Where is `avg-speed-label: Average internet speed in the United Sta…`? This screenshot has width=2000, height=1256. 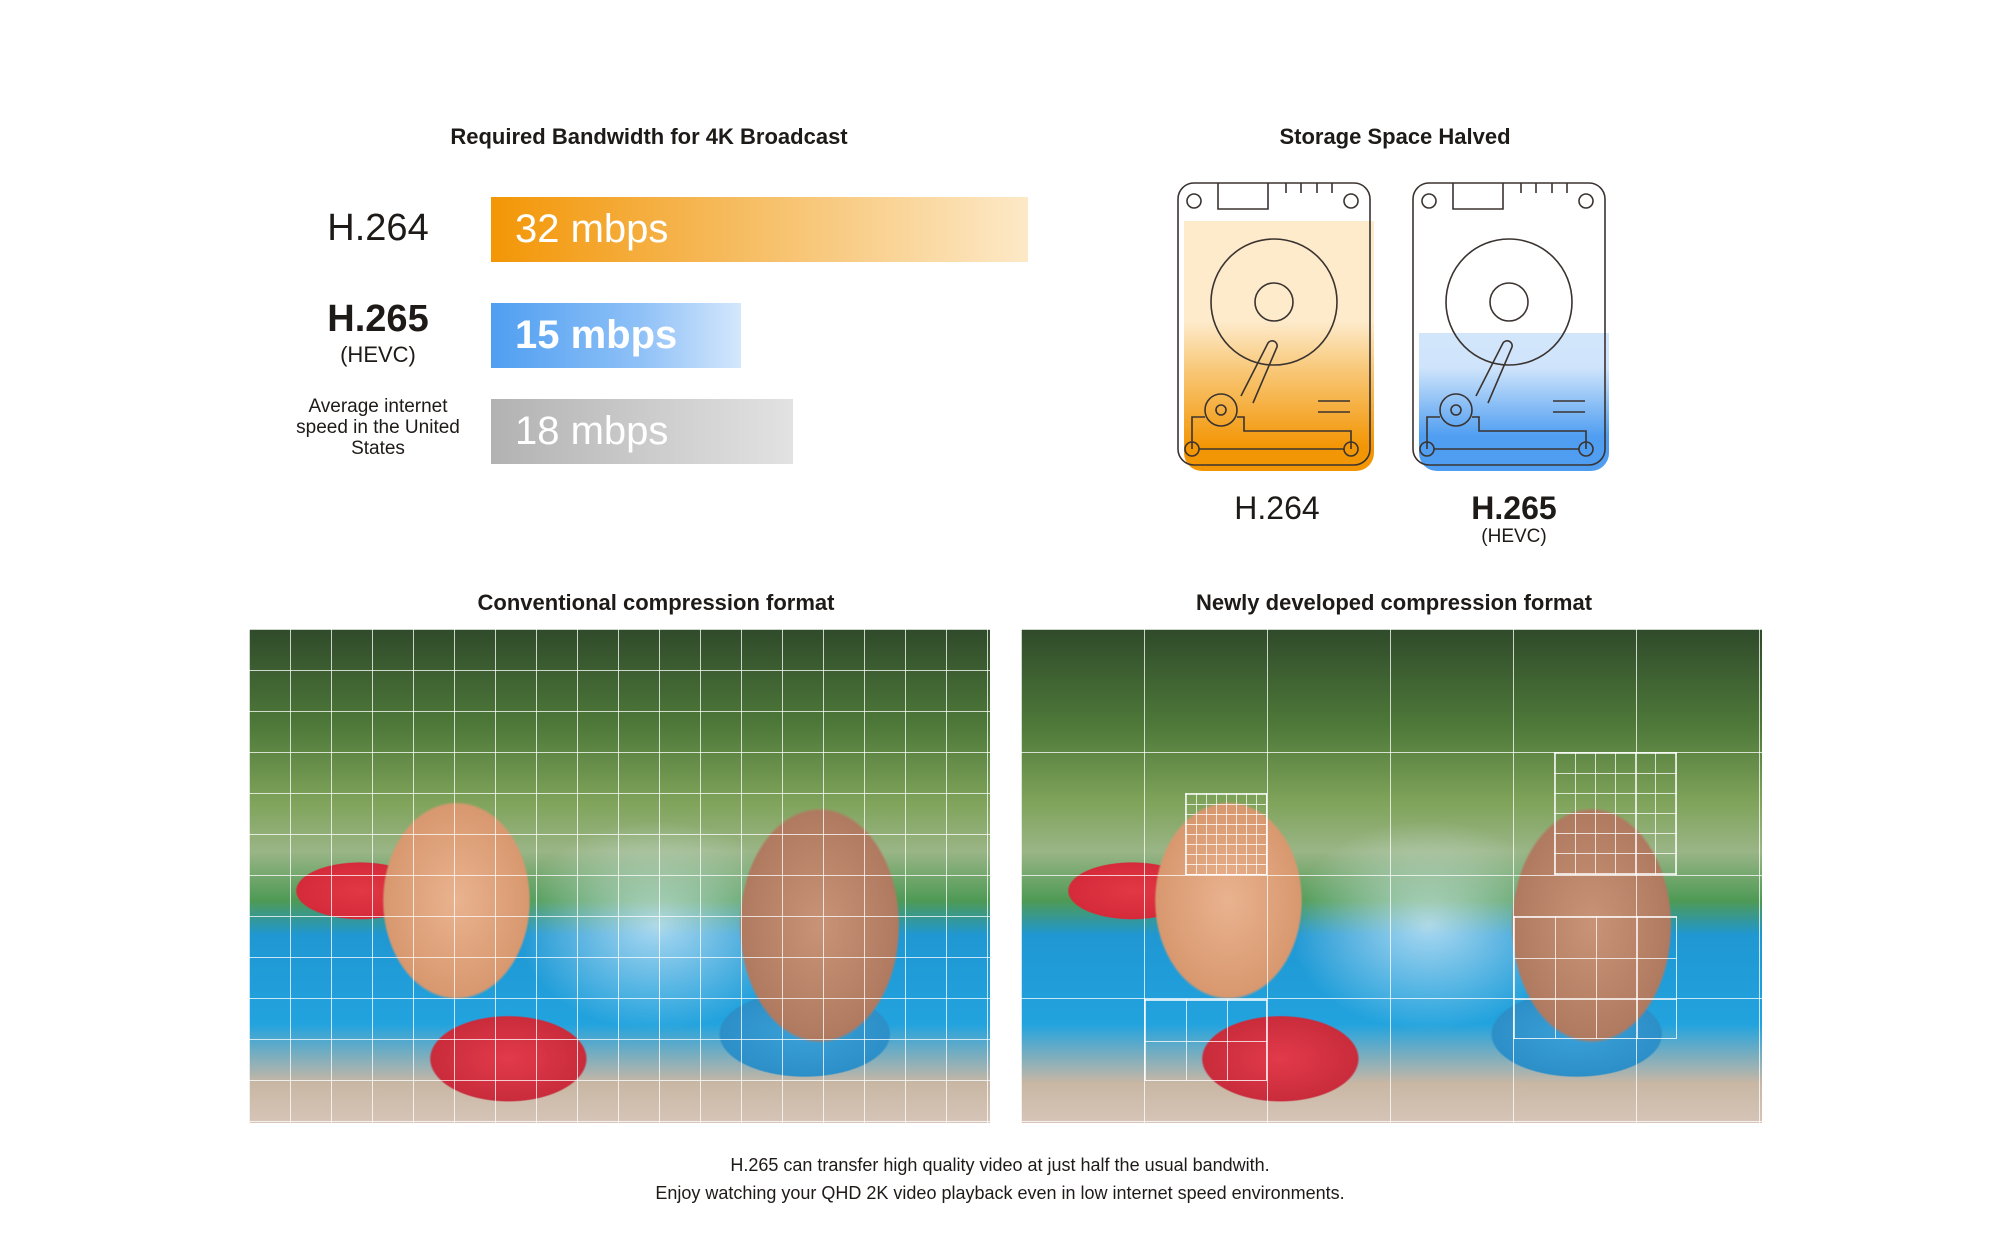 avg-speed-label: Average internet speed in the United Sta… is located at coordinates (378, 427).